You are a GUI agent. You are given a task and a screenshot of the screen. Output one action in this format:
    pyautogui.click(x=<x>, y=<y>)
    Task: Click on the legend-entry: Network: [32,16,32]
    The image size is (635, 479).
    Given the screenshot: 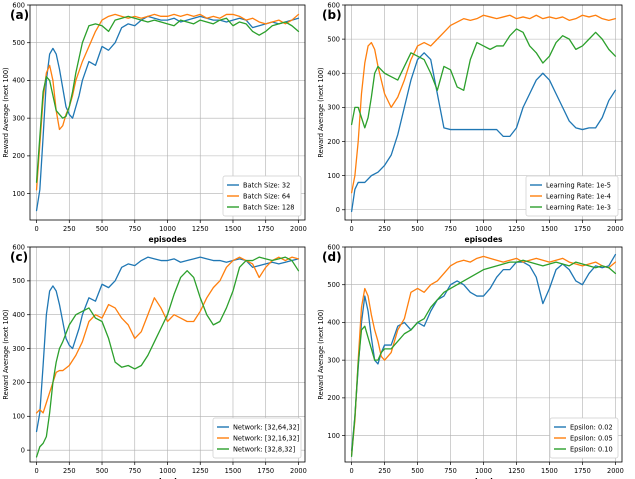 What is the action you would take?
    pyautogui.click(x=266, y=438)
    